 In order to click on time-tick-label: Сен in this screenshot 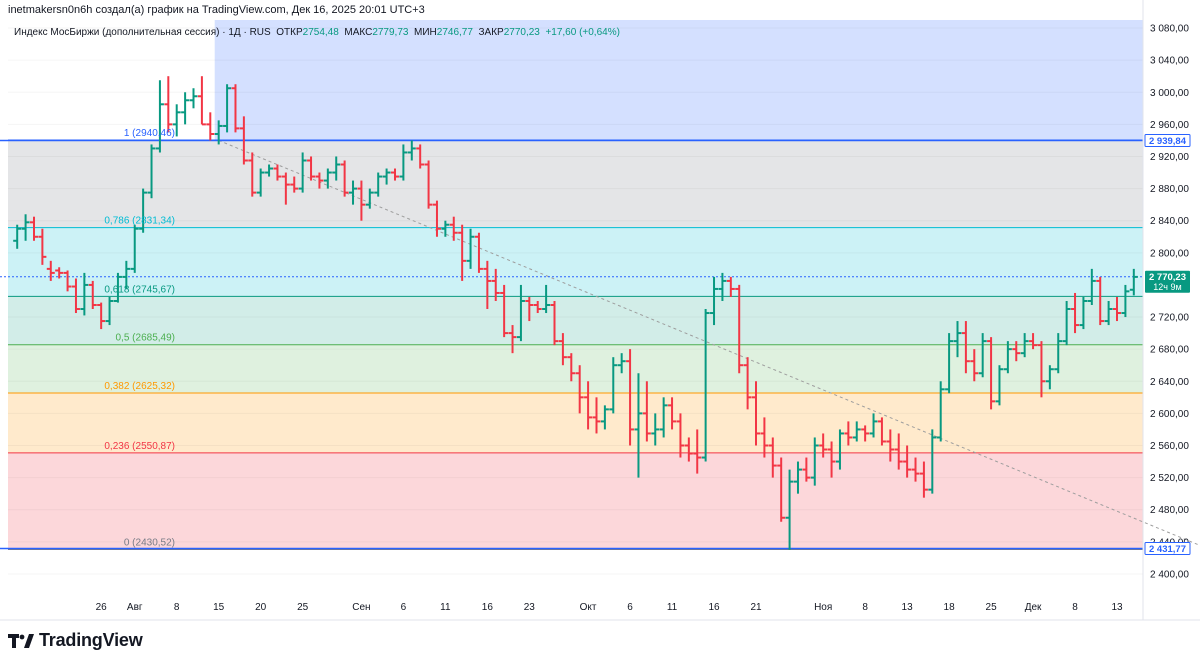, I will do `click(361, 607)`.